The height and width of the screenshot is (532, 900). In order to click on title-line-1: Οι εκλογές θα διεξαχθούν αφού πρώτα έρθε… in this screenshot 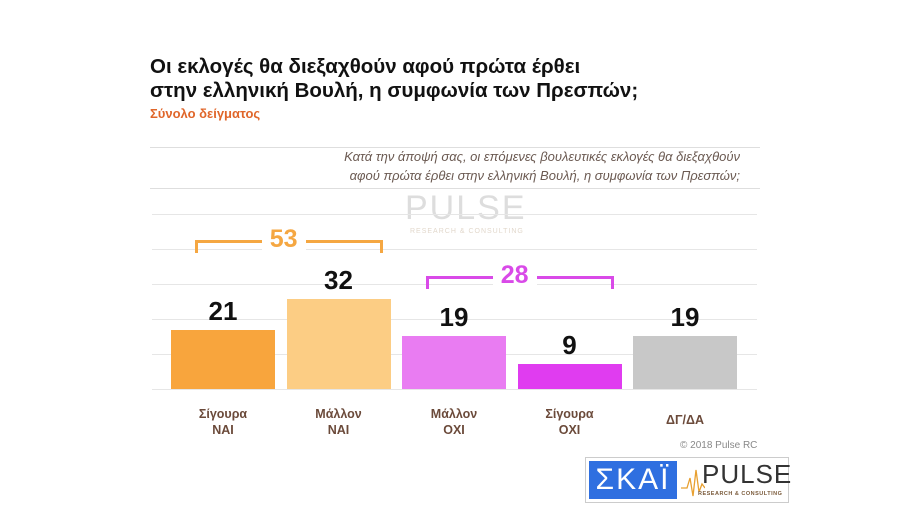, I will do `click(365, 66)`.